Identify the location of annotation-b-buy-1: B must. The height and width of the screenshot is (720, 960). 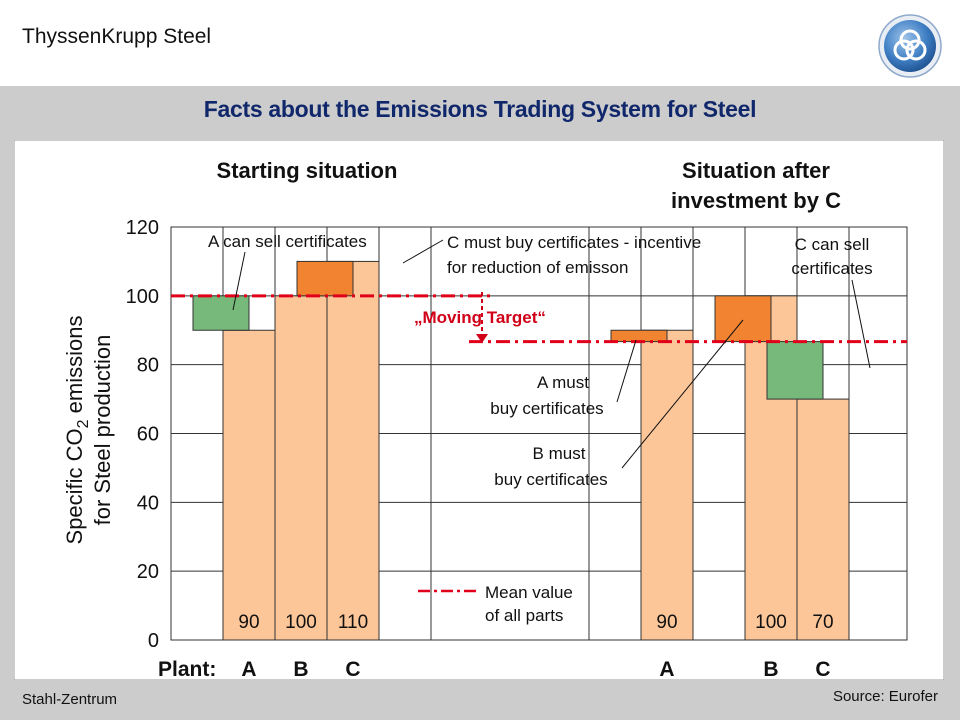
(559, 453).